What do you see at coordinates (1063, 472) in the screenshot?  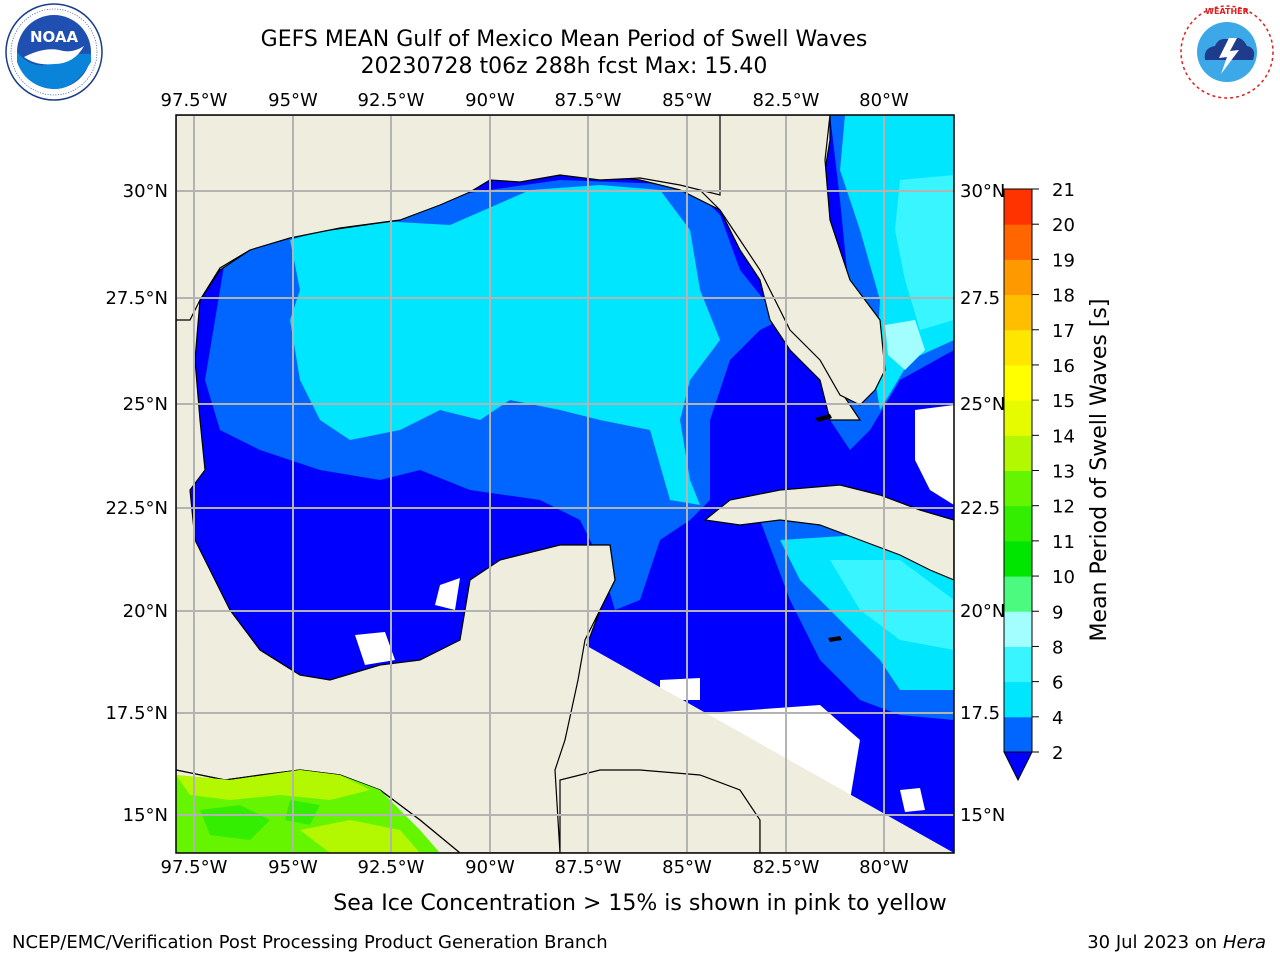 I see `colorbar-tick-label: 13` at bounding box center [1063, 472].